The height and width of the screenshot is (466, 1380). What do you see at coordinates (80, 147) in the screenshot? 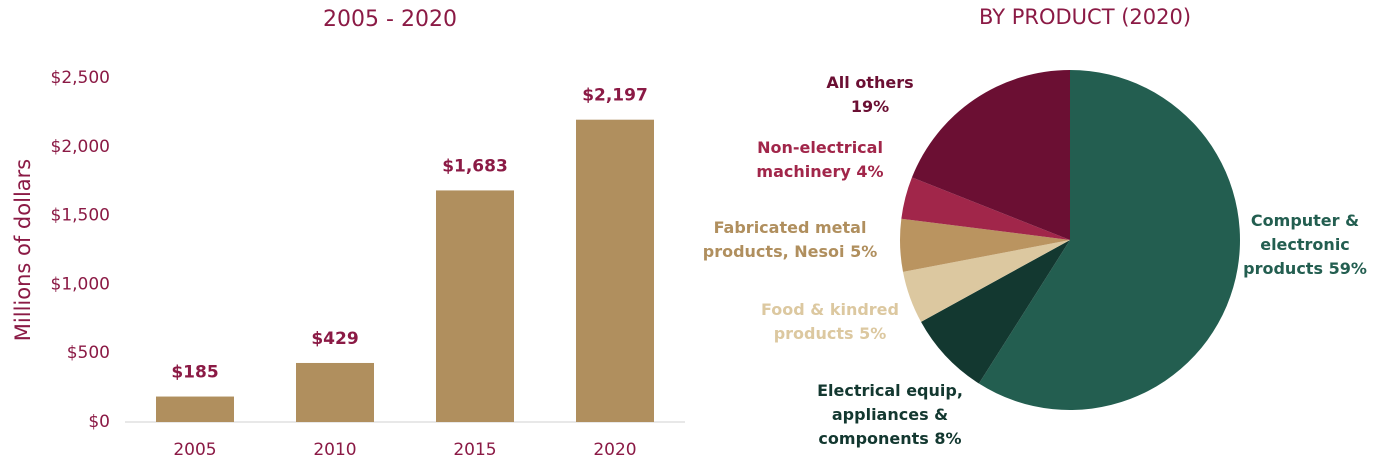
I see `y-tick-label: $2,000` at bounding box center [80, 147].